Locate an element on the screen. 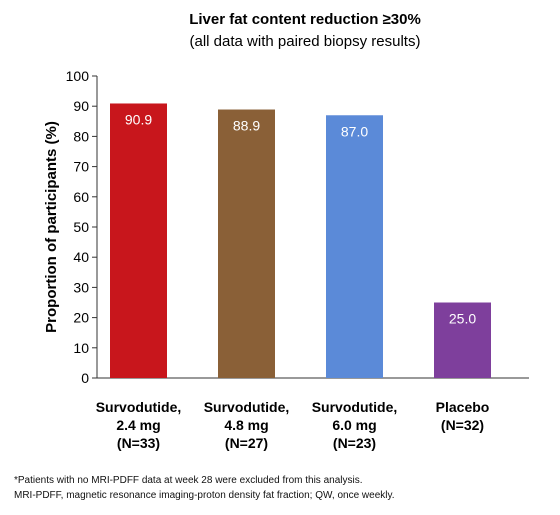  x-category-label: Survodutide, 6.0 mg (N=23) is located at coordinates (355, 425).